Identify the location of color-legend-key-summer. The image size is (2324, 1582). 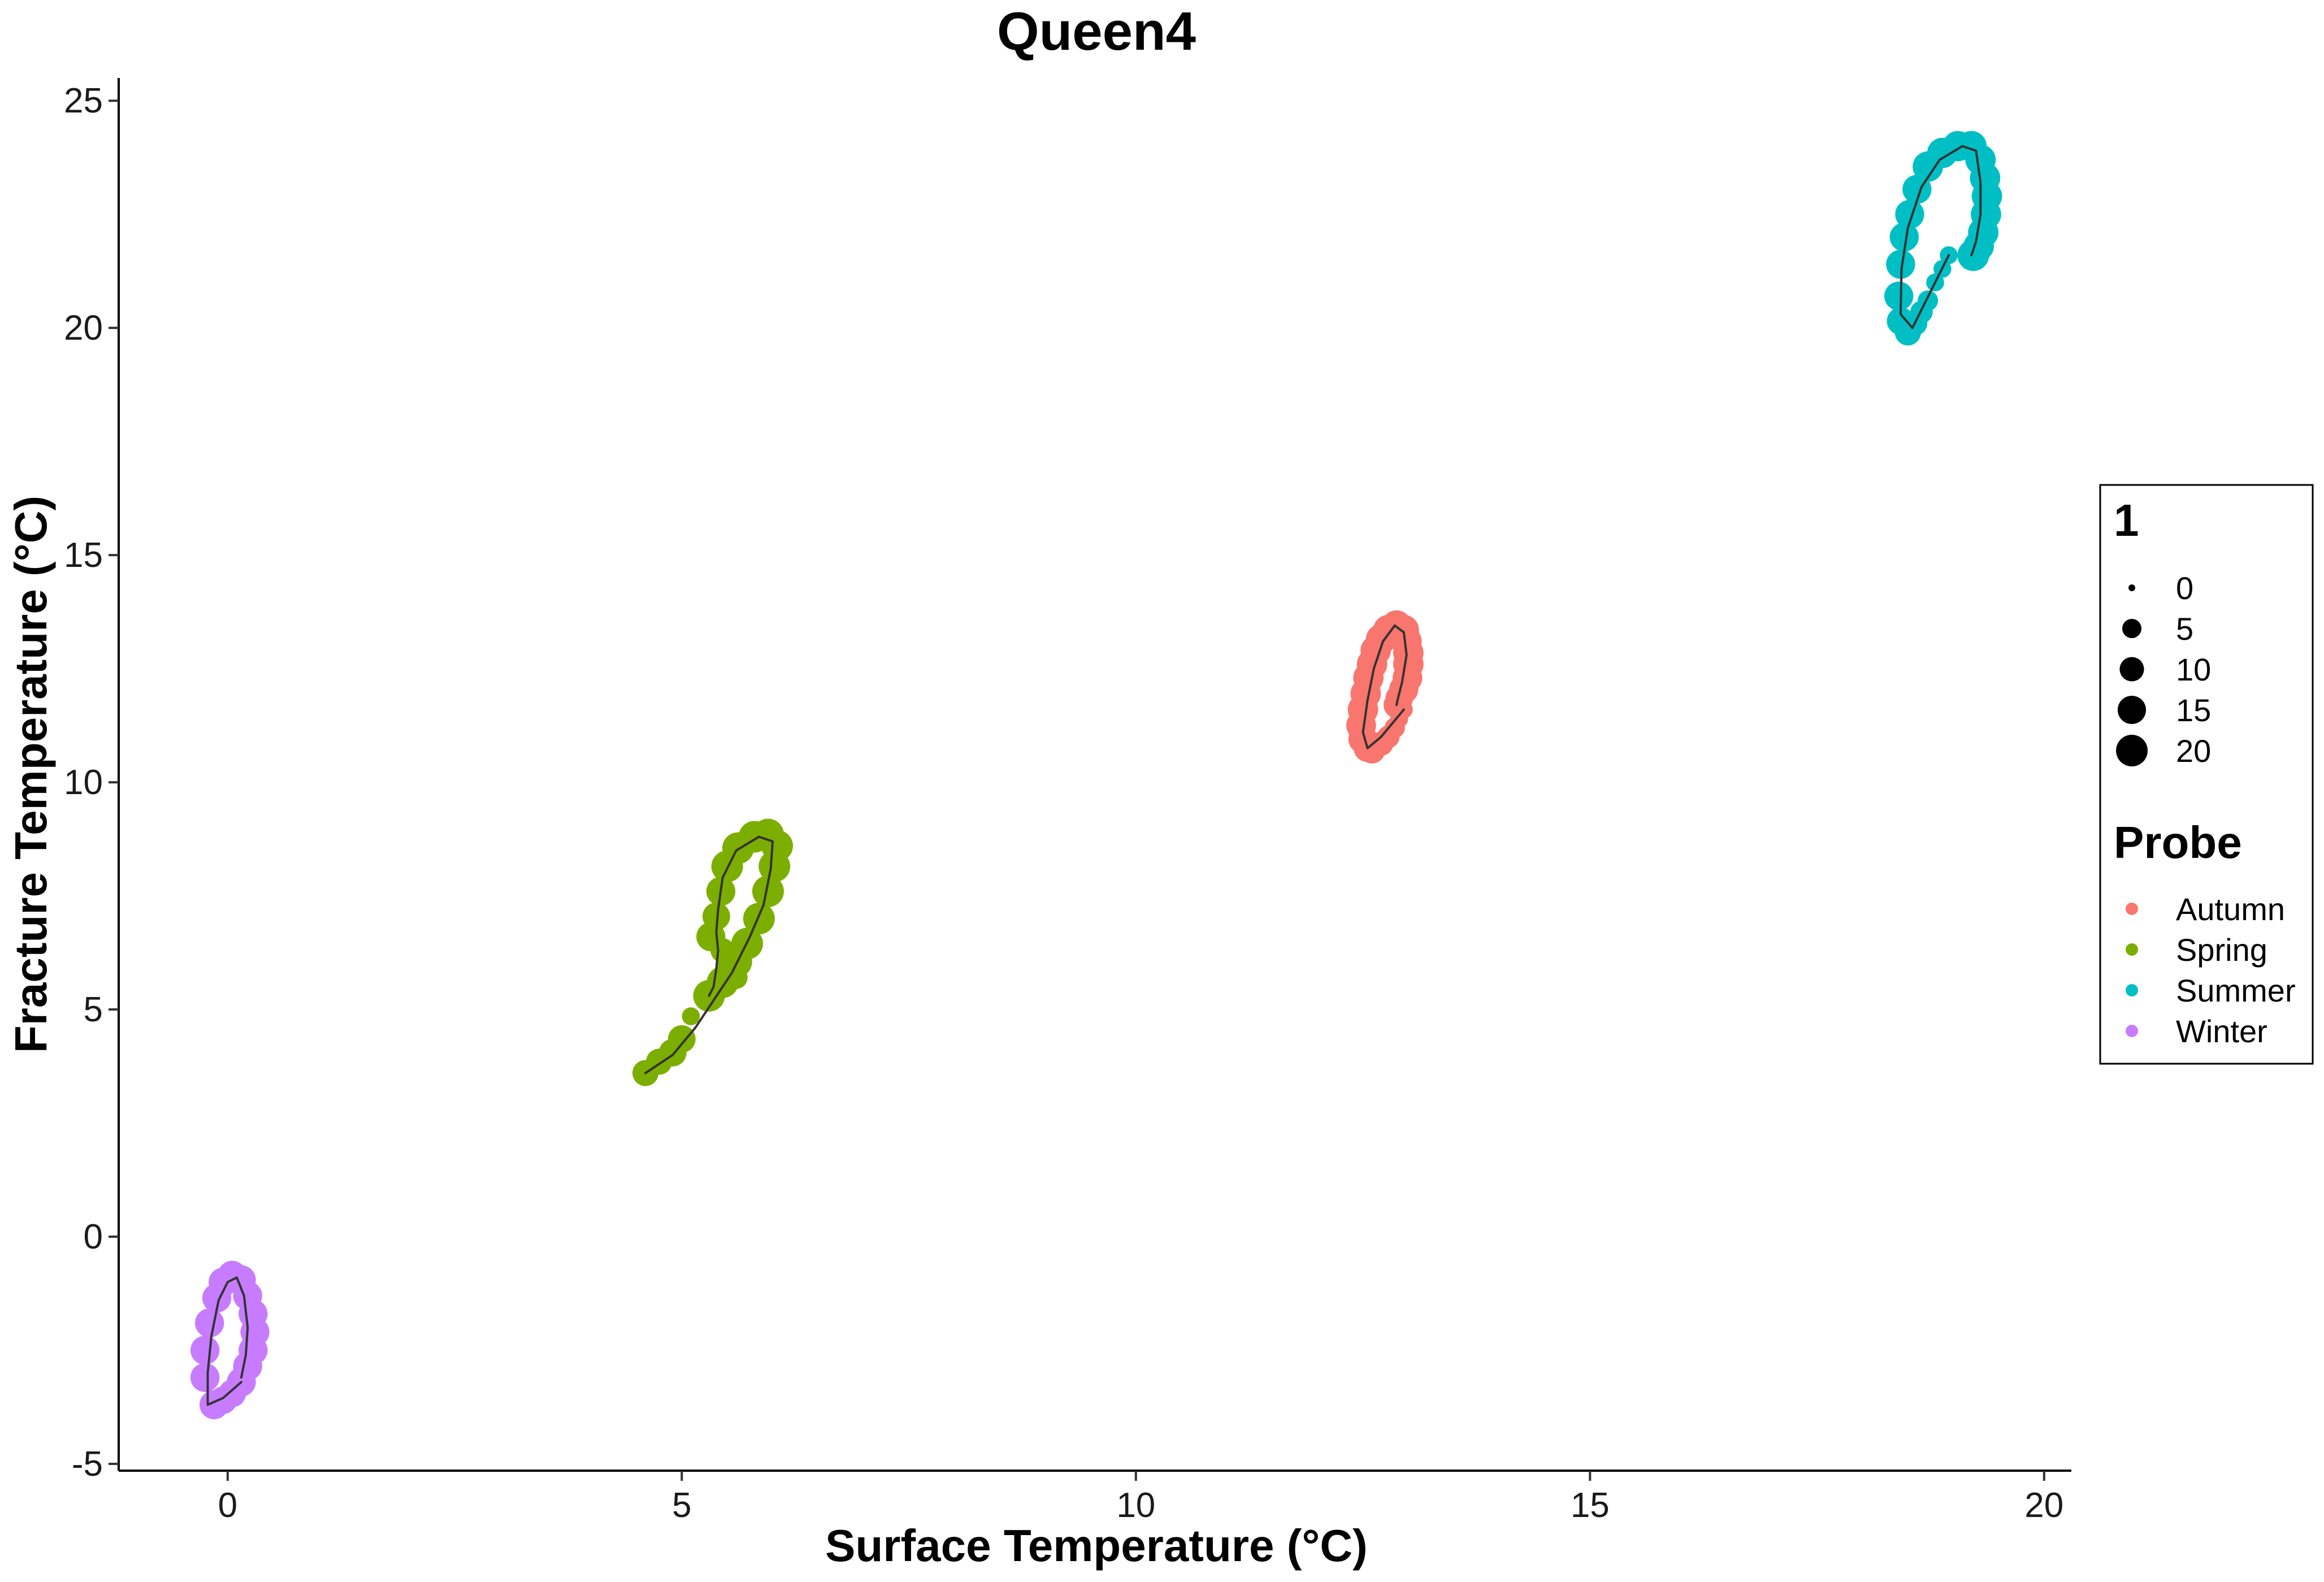
(2132, 990).